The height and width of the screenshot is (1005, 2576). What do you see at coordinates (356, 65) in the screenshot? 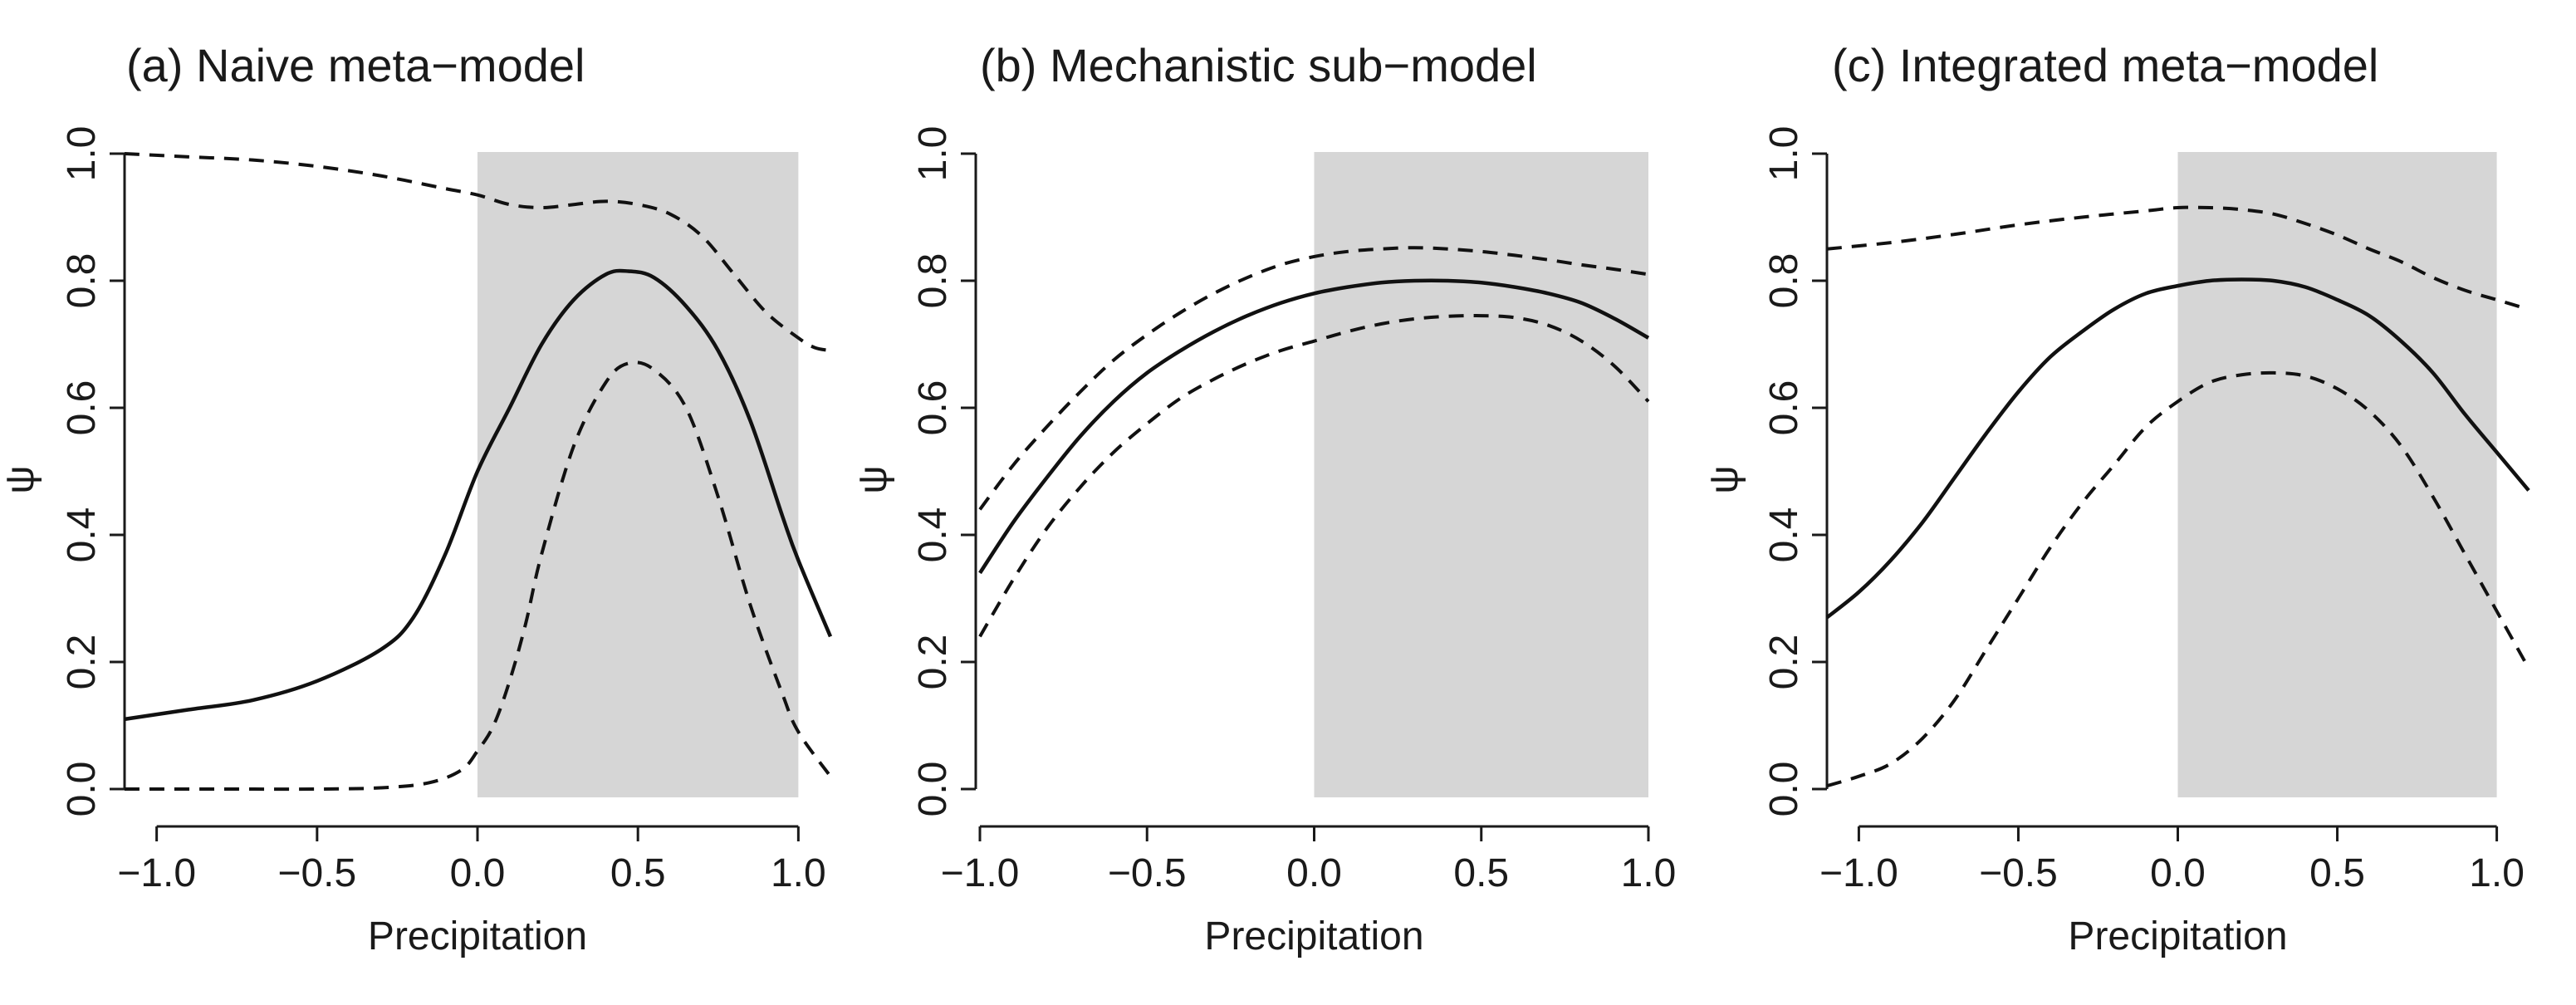
I see `panel-title: (a) Naive meta−model` at bounding box center [356, 65].